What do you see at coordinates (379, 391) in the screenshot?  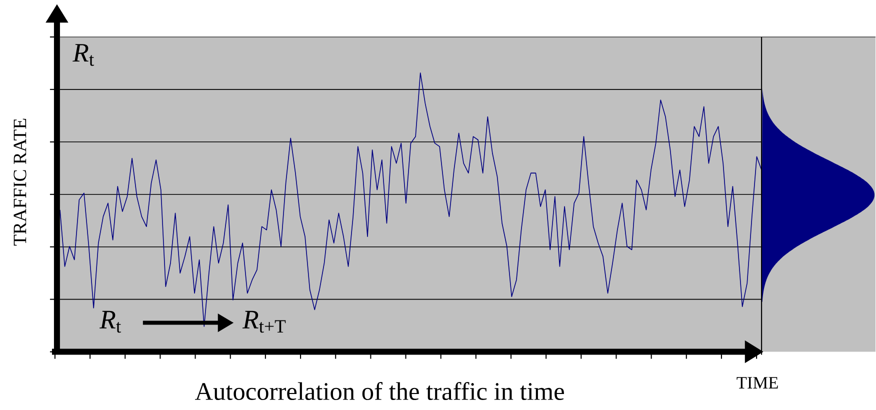 I see `text: Autocorrelation of the traffic in time` at bounding box center [379, 391].